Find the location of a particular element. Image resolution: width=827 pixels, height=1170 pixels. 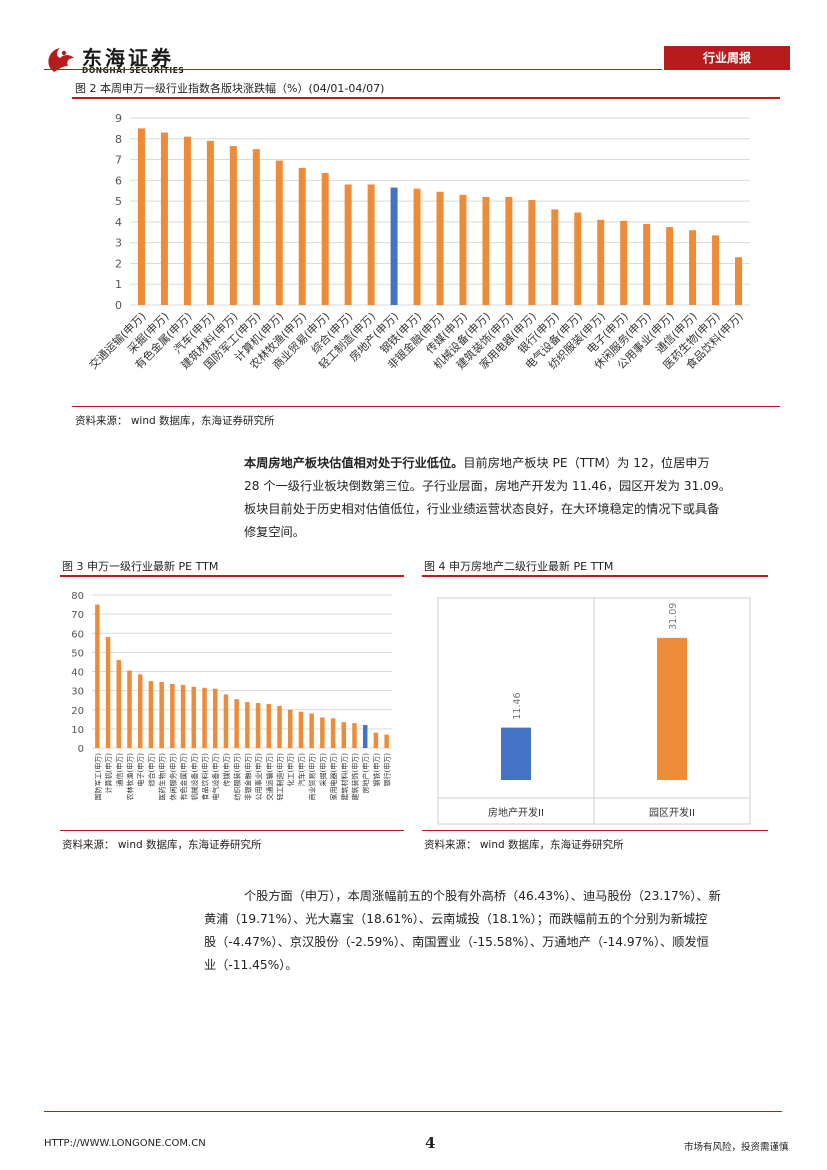

x-tick-label: 家用电器(申万) is located at coordinates (333, 777).